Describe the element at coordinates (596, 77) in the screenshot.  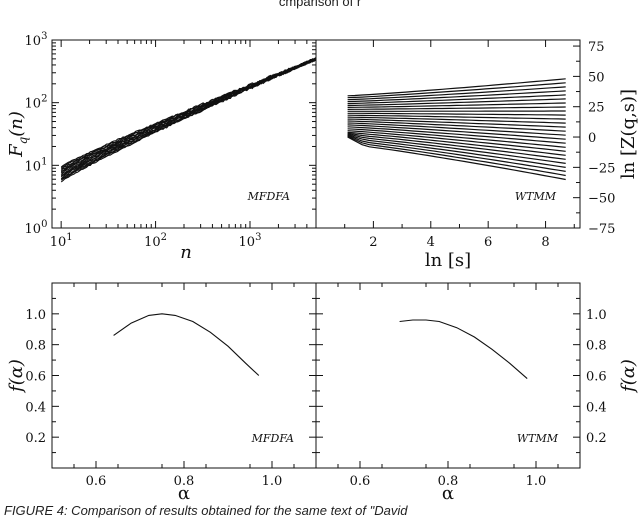
I see `y-tick-label: 50` at that location.